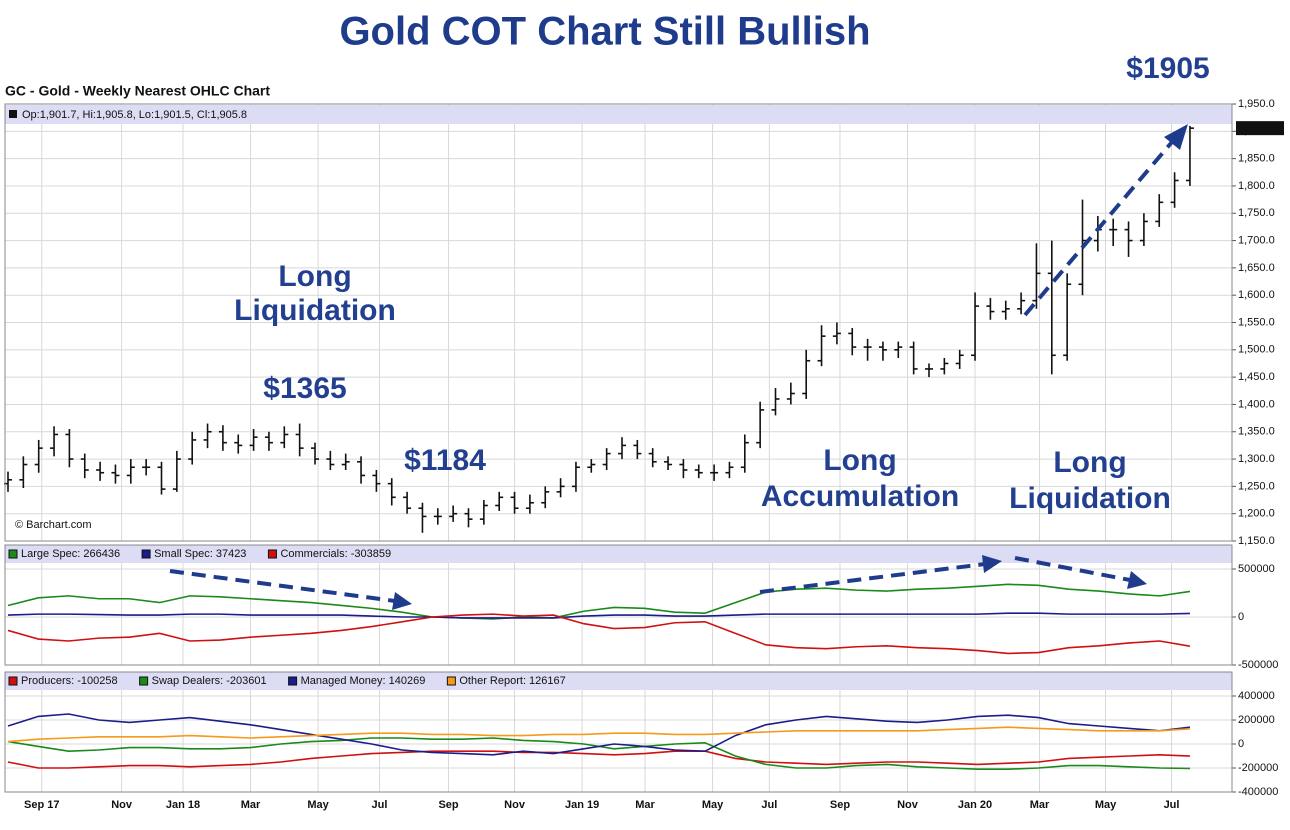 The image size is (1290, 830). Describe the element at coordinates (1256, 240) in the screenshot. I see `y-tick-label: 1,700.0` at that location.